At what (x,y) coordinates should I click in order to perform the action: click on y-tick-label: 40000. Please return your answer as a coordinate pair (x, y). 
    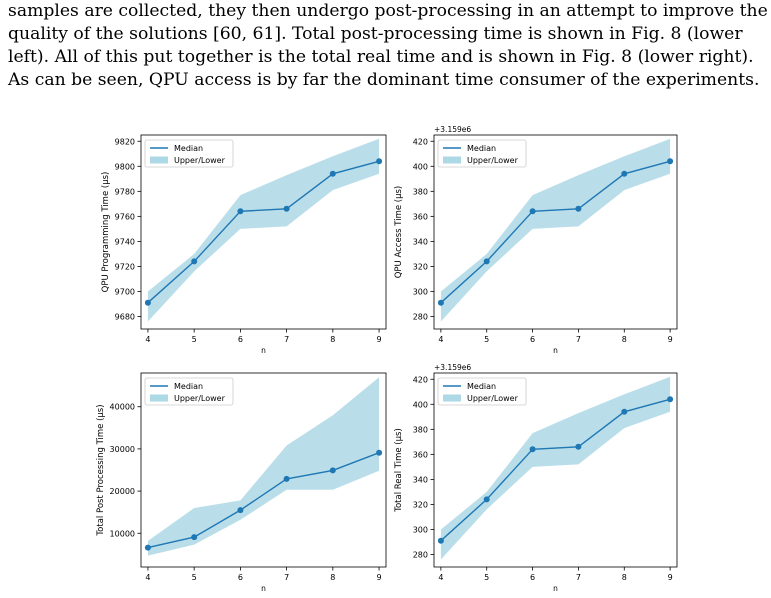
    Looking at the image, I should click on (122, 407).